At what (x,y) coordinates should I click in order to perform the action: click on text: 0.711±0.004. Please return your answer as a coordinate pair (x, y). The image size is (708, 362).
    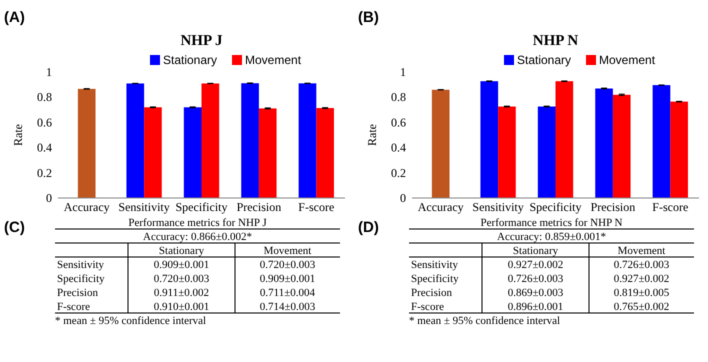
    Looking at the image, I should click on (288, 293).